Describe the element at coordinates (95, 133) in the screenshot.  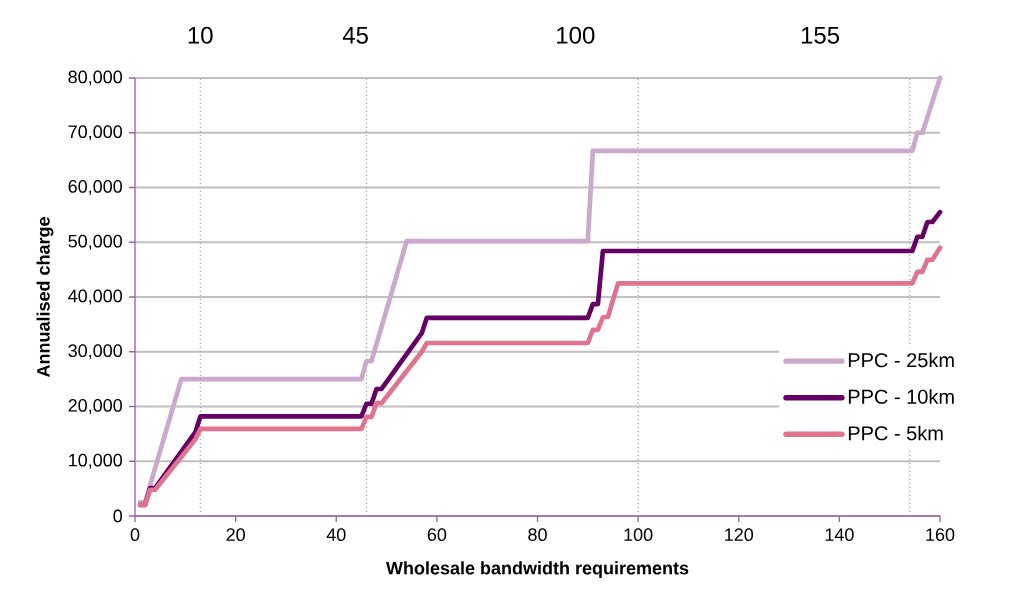
I see `y-tick-label: 70,000` at that location.